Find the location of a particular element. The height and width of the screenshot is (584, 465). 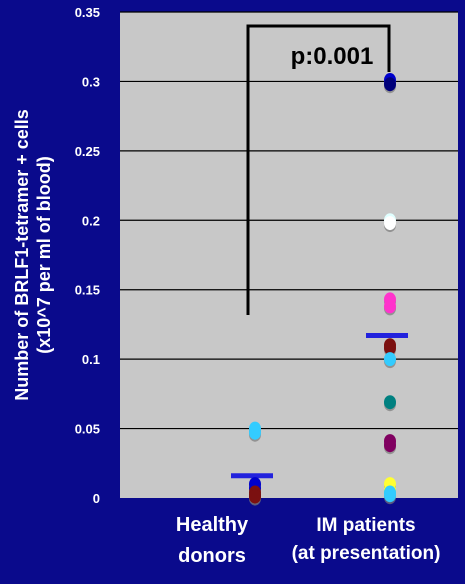

y-tick-label: 0.25 is located at coordinates (87, 151).